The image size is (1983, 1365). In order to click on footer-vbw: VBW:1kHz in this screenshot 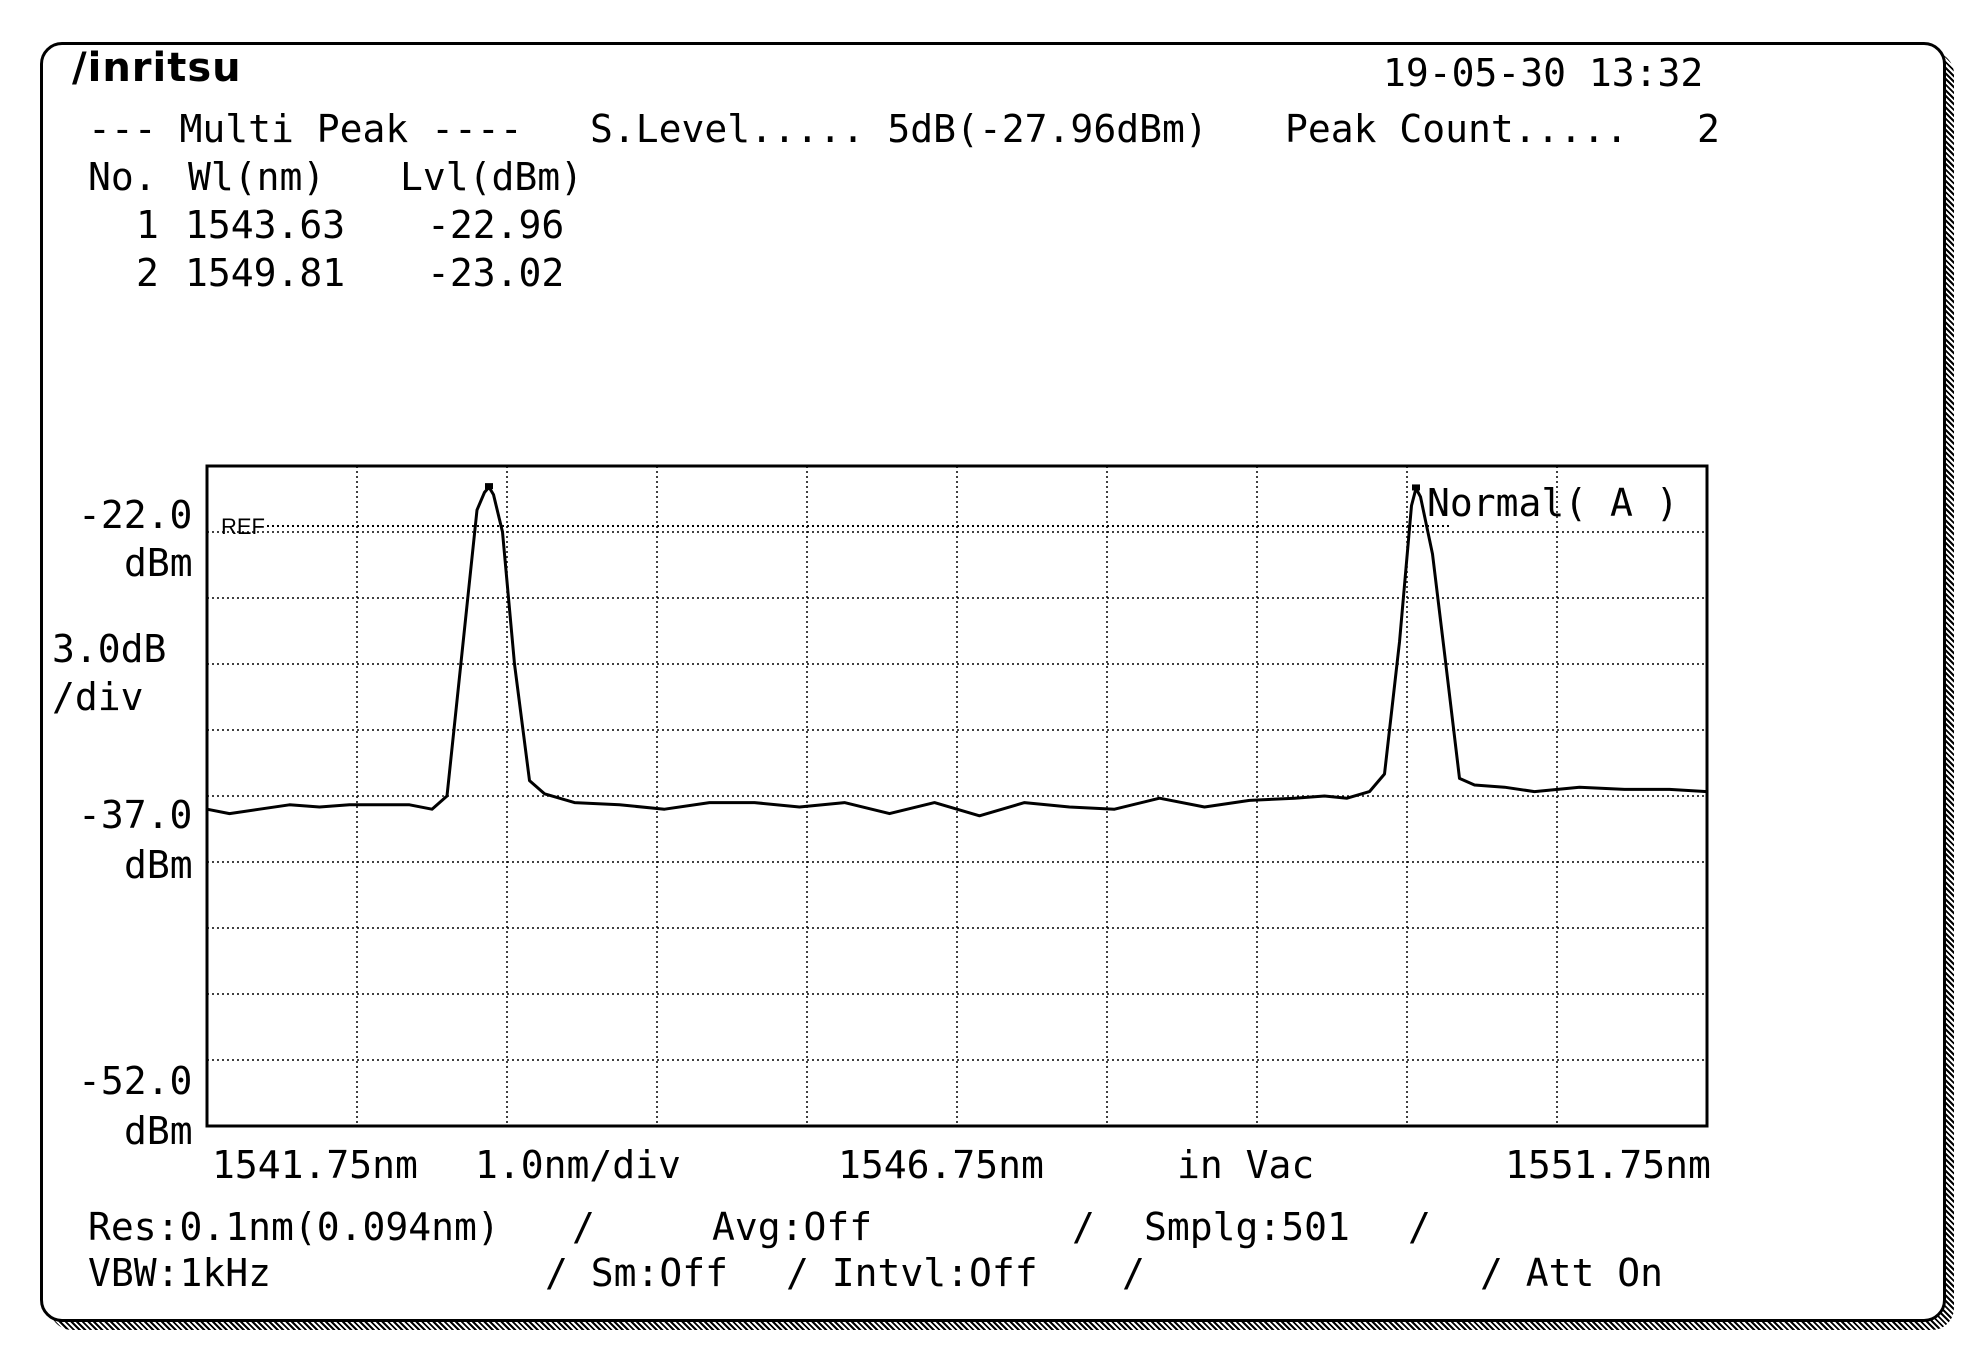, I will do `click(180, 1273)`.